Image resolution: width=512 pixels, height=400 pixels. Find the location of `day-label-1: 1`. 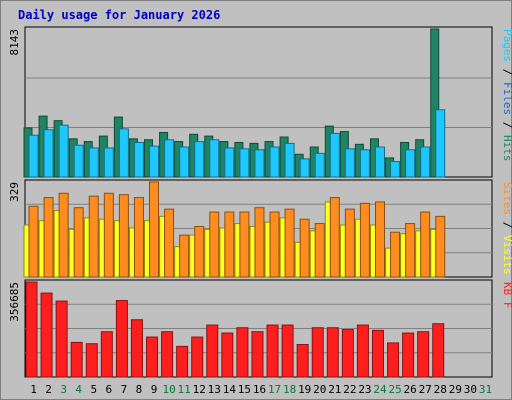

day-label-1: 1 is located at coordinates (33, 389).